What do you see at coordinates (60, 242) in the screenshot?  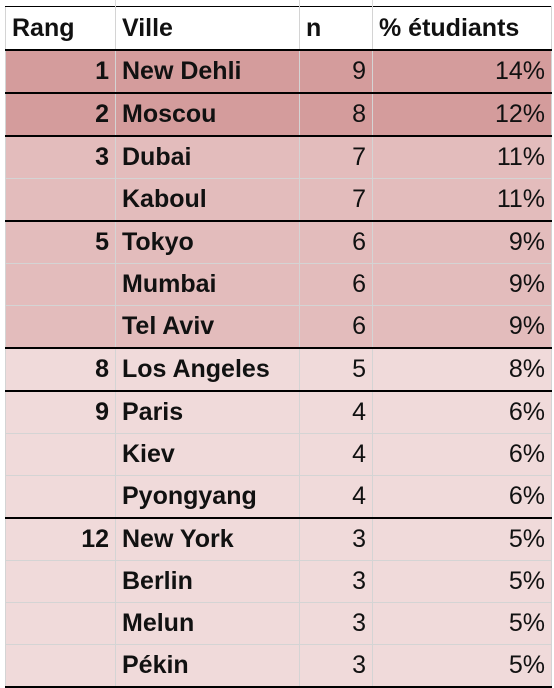 I see `rank-cell: 5` at bounding box center [60, 242].